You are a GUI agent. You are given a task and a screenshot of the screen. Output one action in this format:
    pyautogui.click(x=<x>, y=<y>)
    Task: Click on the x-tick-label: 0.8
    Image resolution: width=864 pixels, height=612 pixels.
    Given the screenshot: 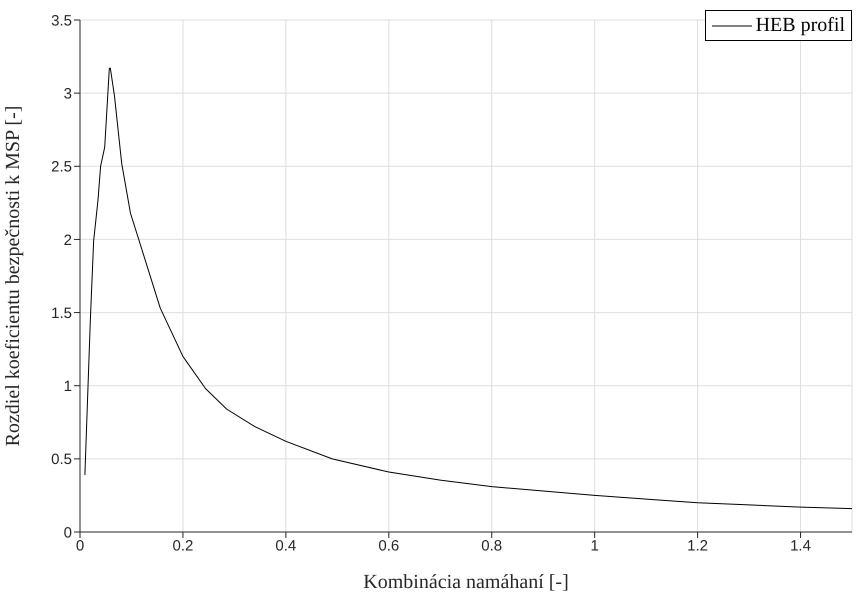 What is the action you would take?
    pyautogui.click(x=491, y=546)
    